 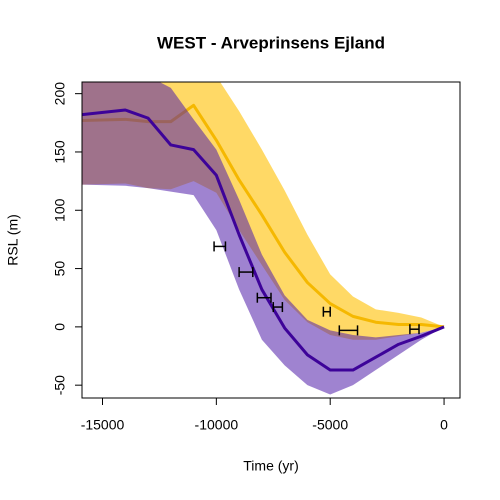 What do you see at coordinates (330, 425) in the screenshot?
I see `x-tick-label: -5000` at bounding box center [330, 425].